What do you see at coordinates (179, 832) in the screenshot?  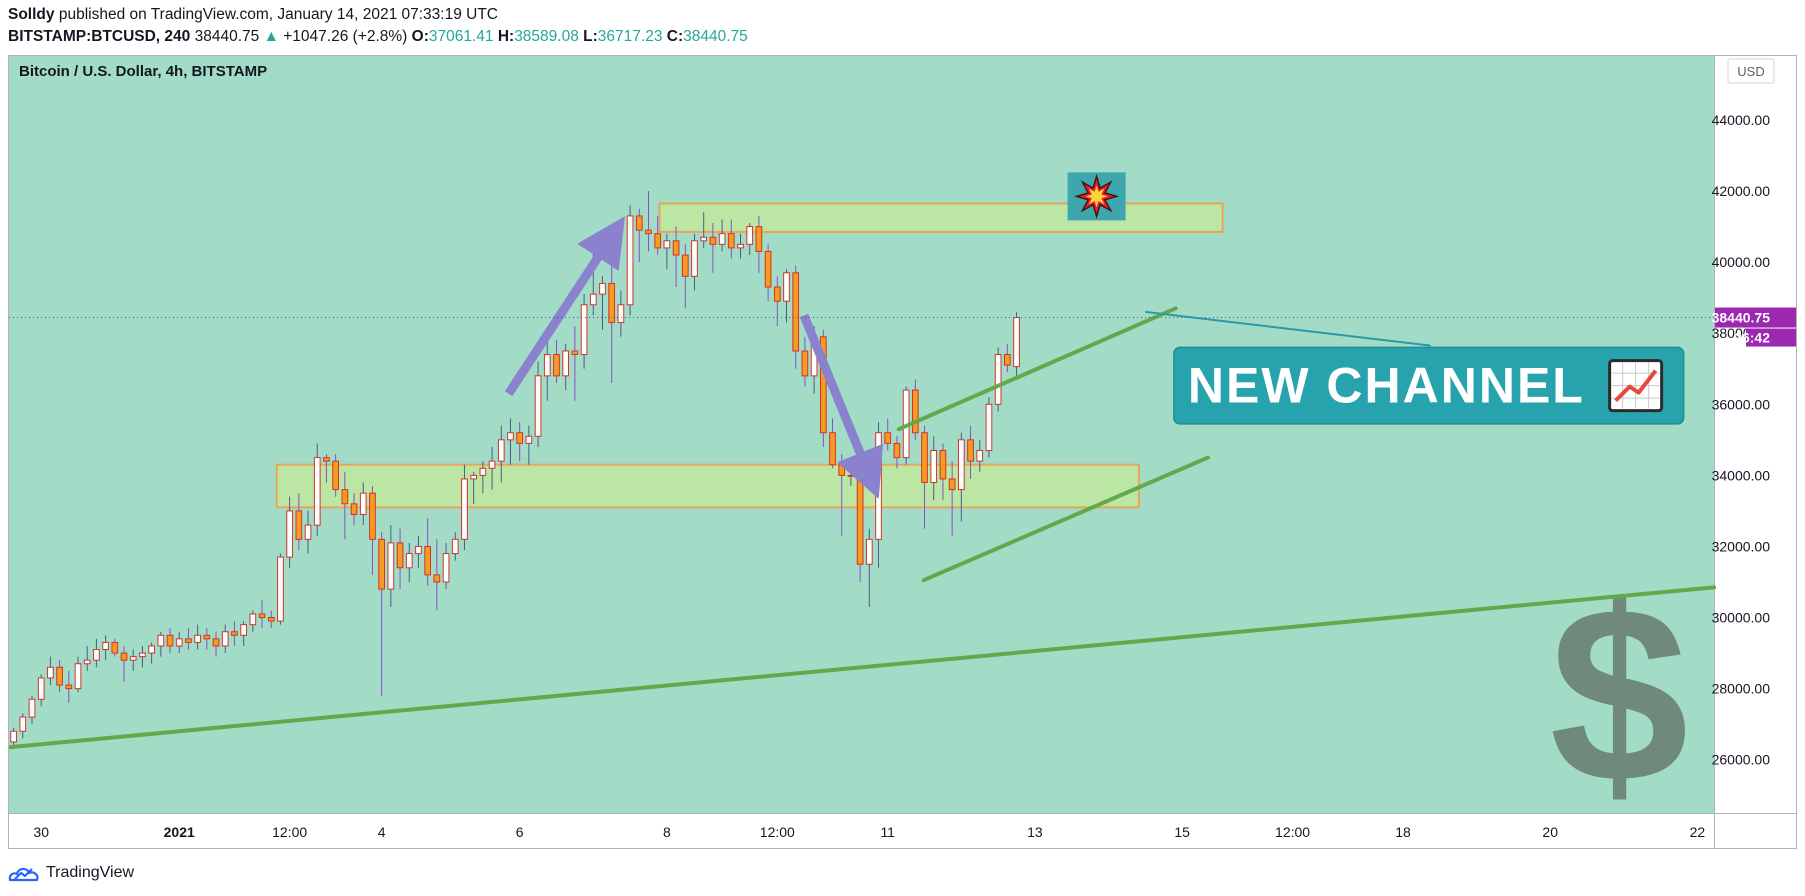 I see `x-tick-label: 2021` at bounding box center [179, 832].